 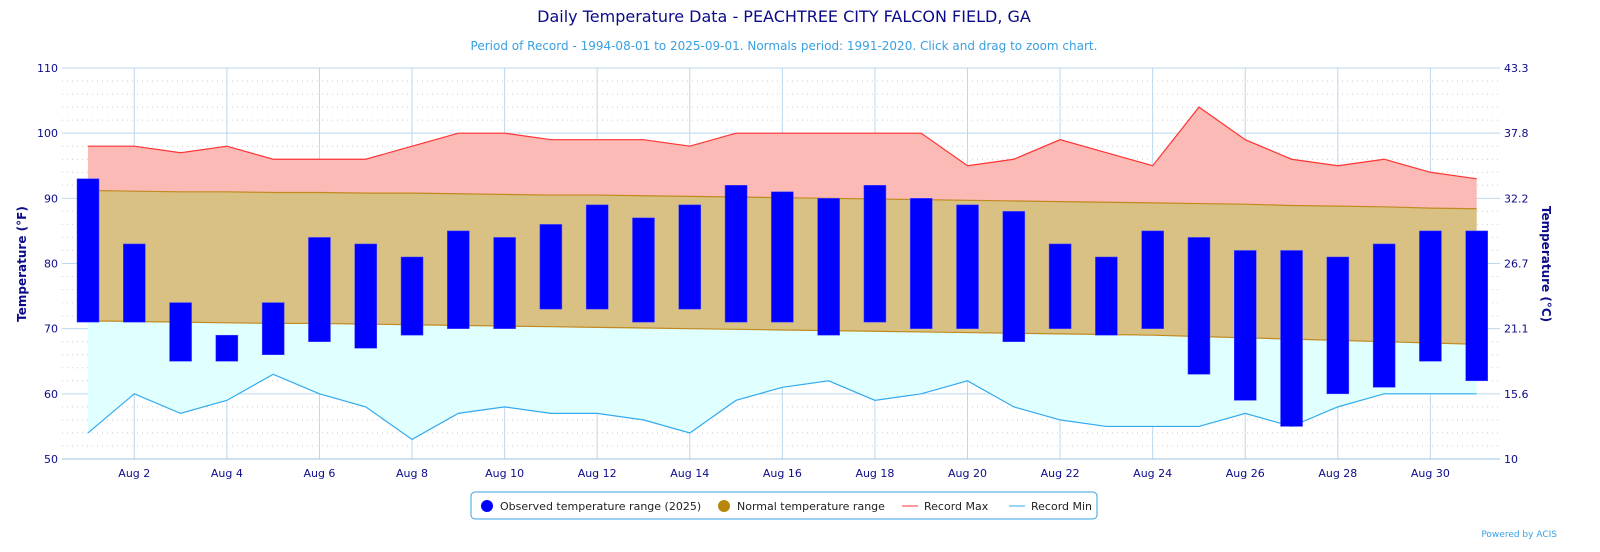 What do you see at coordinates (1511, 459) in the screenshot?
I see `y-tick-label-right: 10` at bounding box center [1511, 459].